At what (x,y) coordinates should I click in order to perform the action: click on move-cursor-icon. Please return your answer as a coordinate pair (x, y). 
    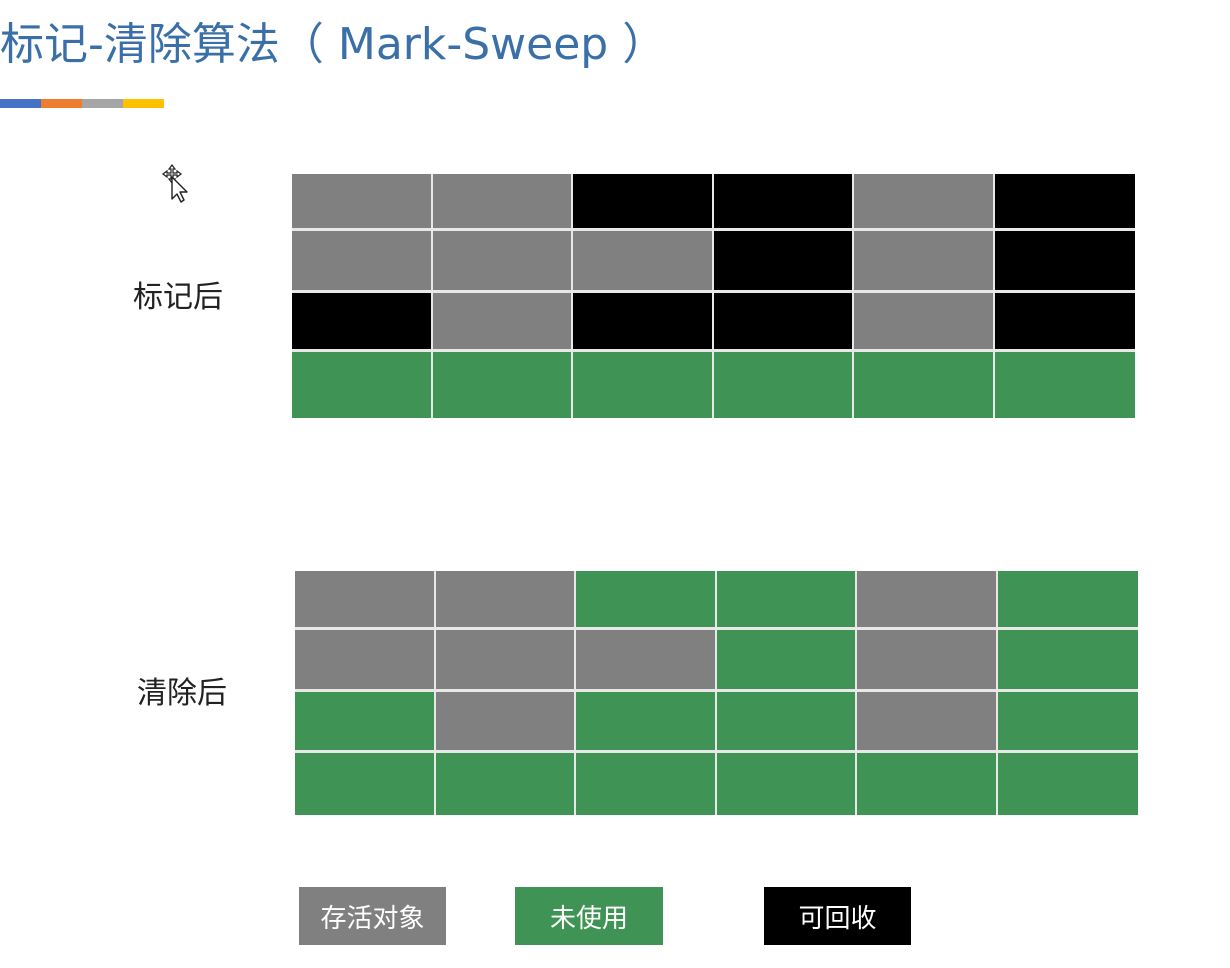
    Looking at the image, I should click on (175, 183).